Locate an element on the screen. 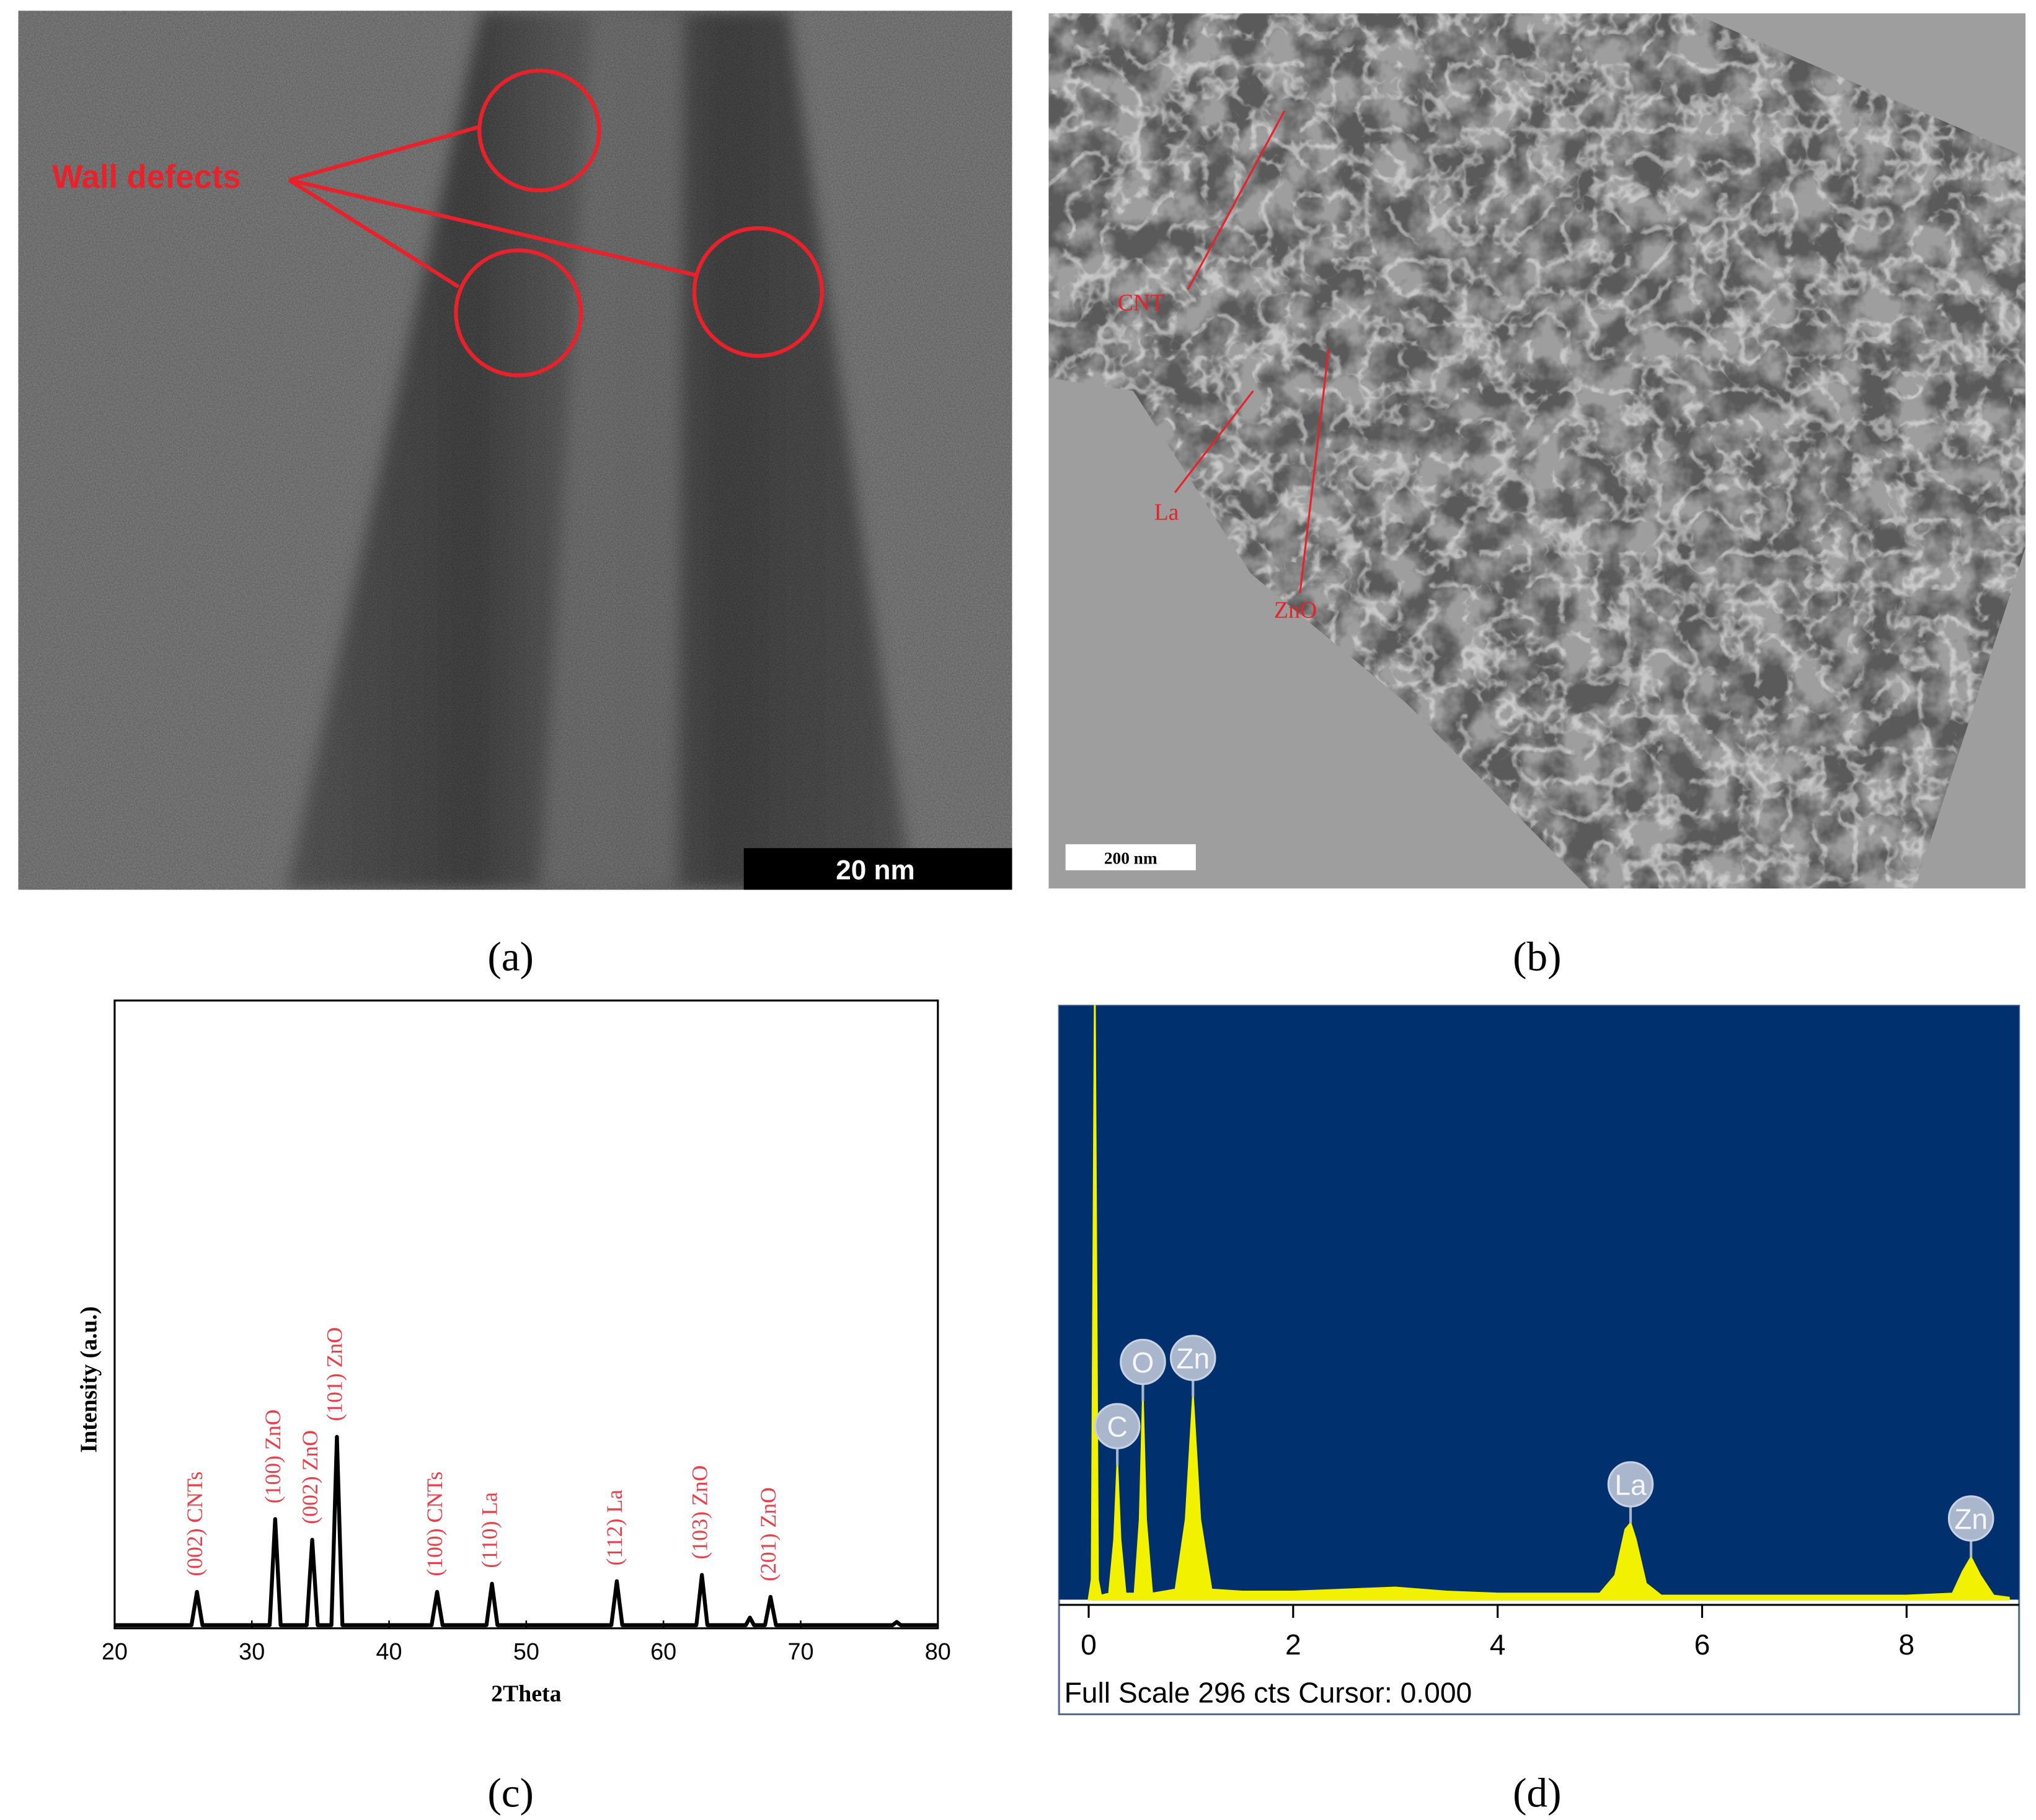  element-label: O is located at coordinates (1142, 1362).